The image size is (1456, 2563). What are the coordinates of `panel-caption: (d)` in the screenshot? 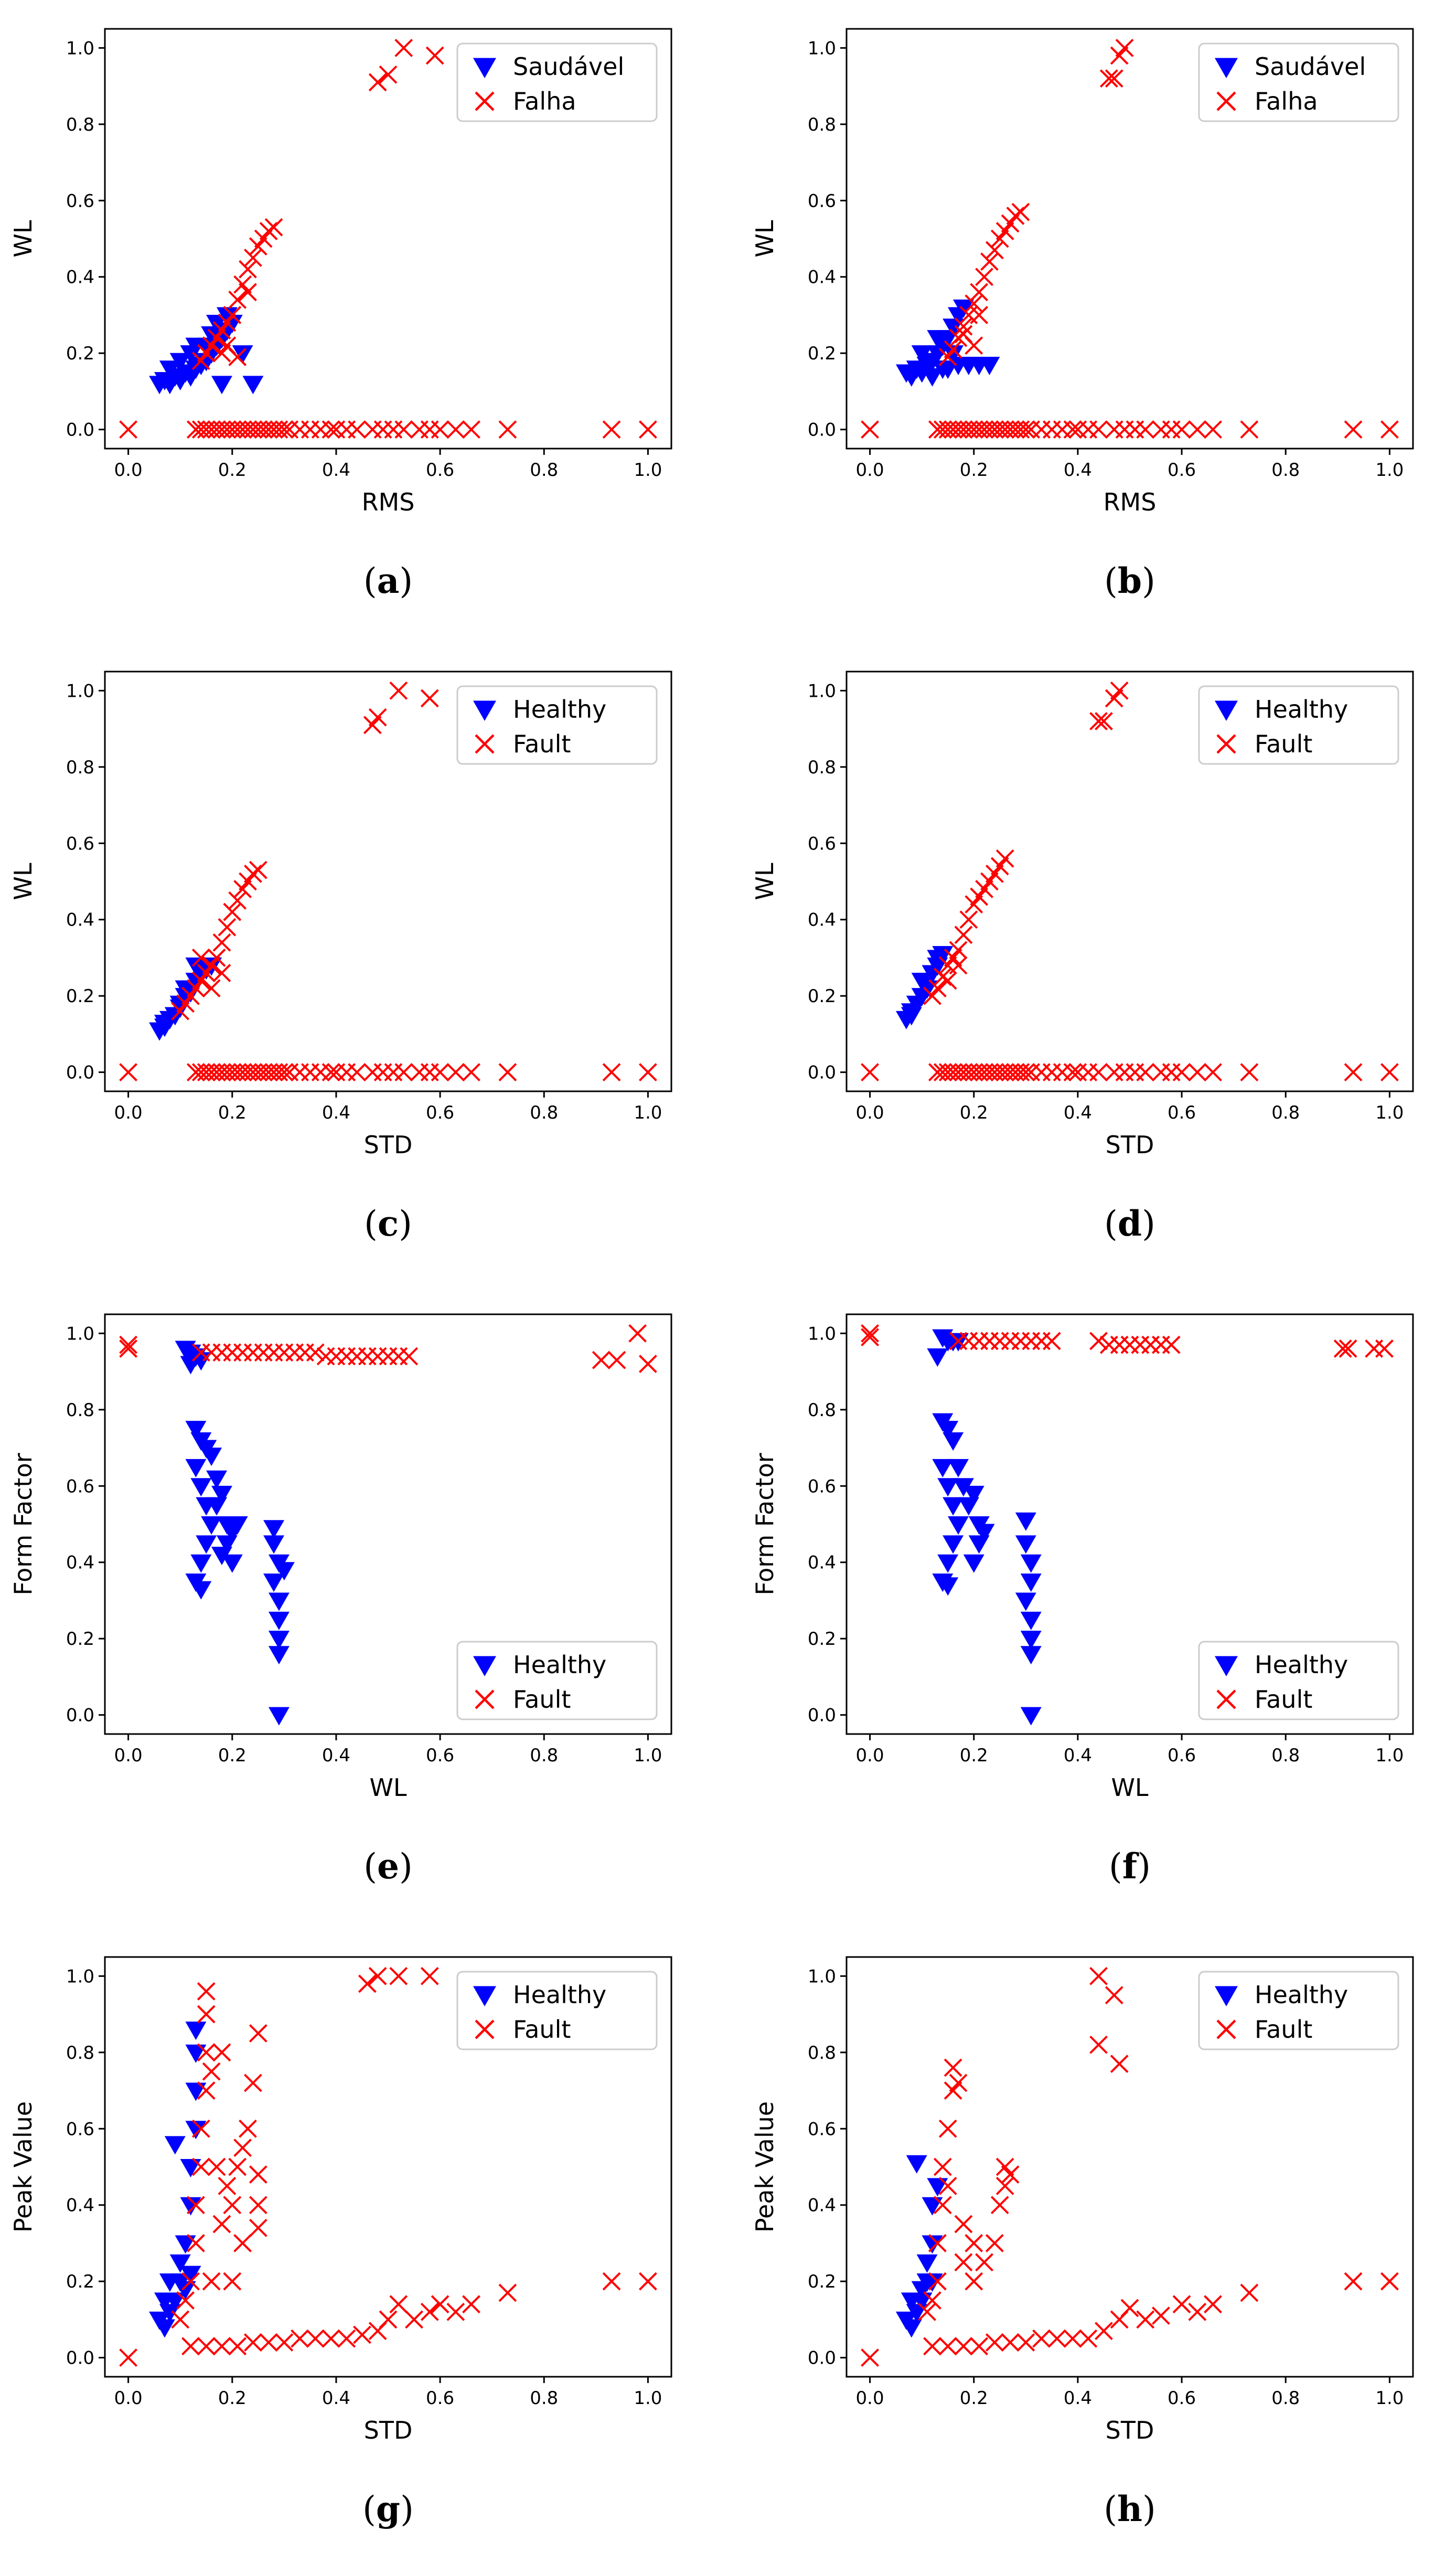 It's located at (1129, 1223).